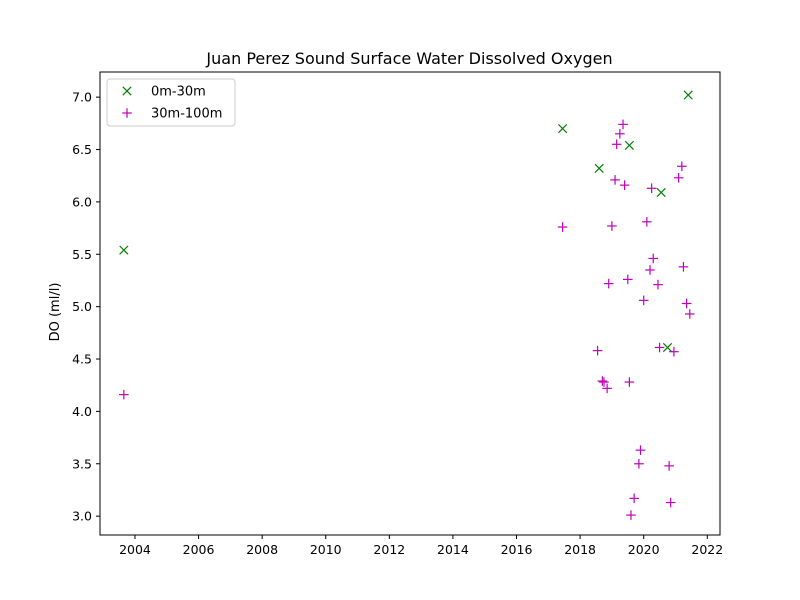 The width and height of the screenshot is (800, 600). Describe the element at coordinates (82, 359) in the screenshot. I see `y-tick-label: 4.5` at that location.